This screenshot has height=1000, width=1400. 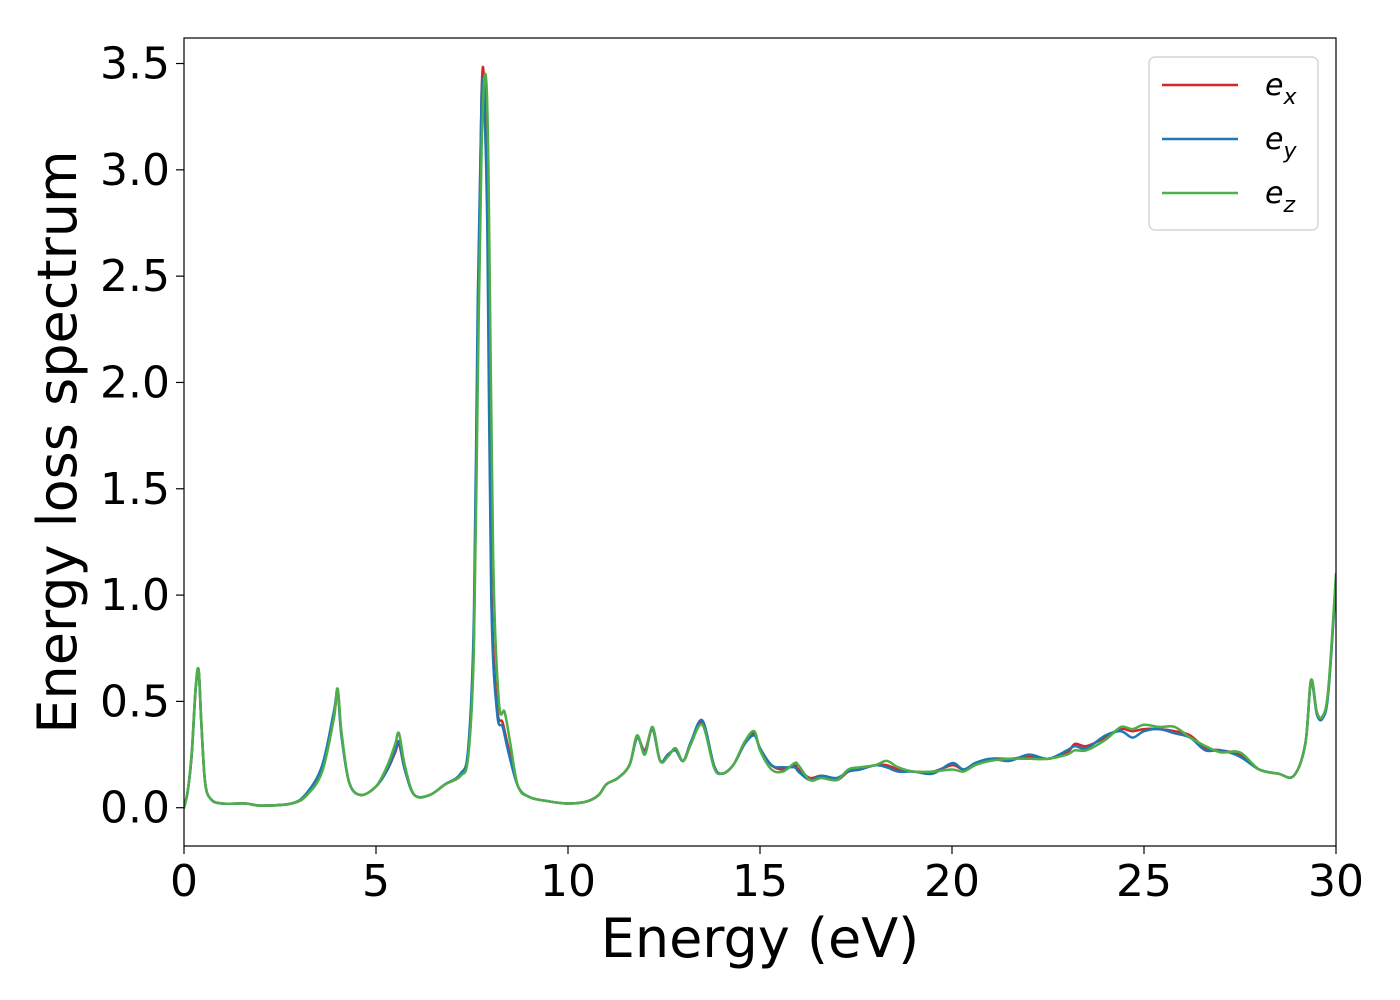 What do you see at coordinates (1280, 197) in the screenshot?
I see `legend-label-z: ez` at bounding box center [1280, 197].